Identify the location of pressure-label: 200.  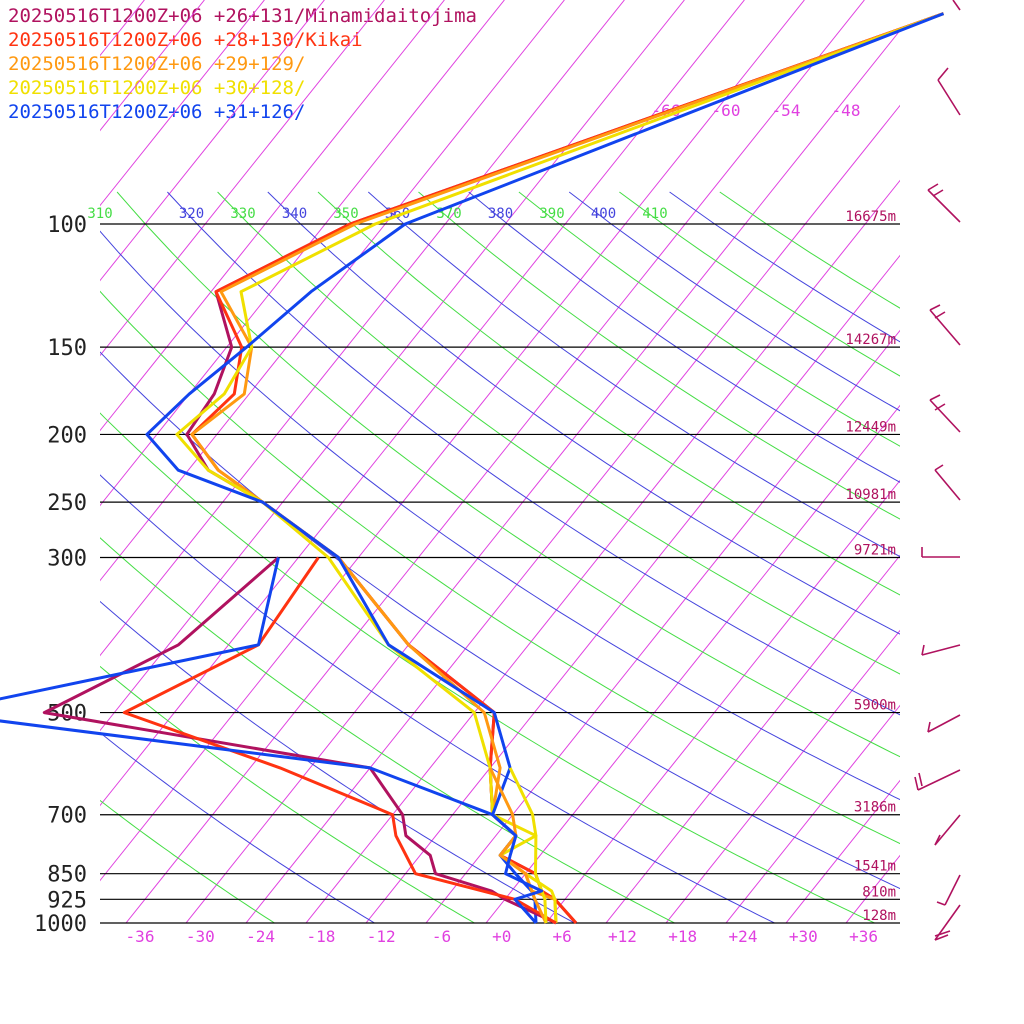
(67, 435).